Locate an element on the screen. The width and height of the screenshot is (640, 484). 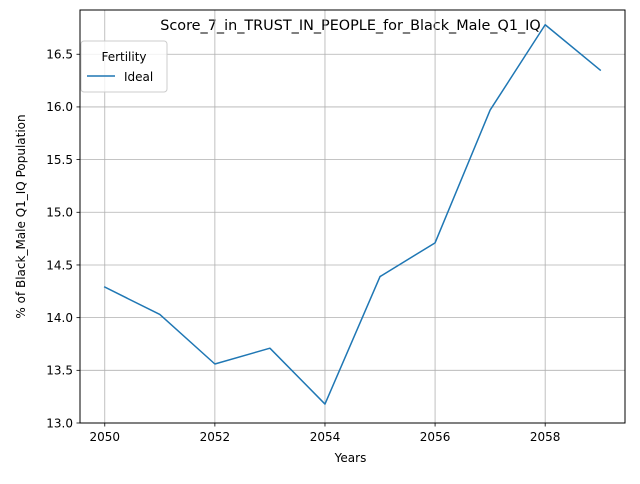
x-axis-label: Years is located at coordinates (350, 458).